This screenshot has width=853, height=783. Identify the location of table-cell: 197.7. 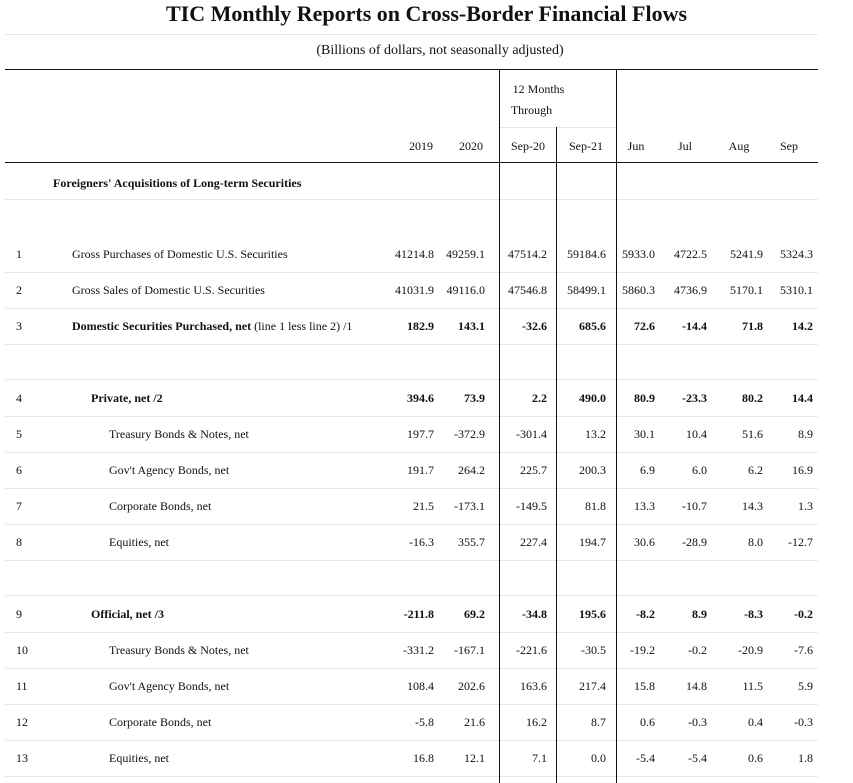
(420, 434).